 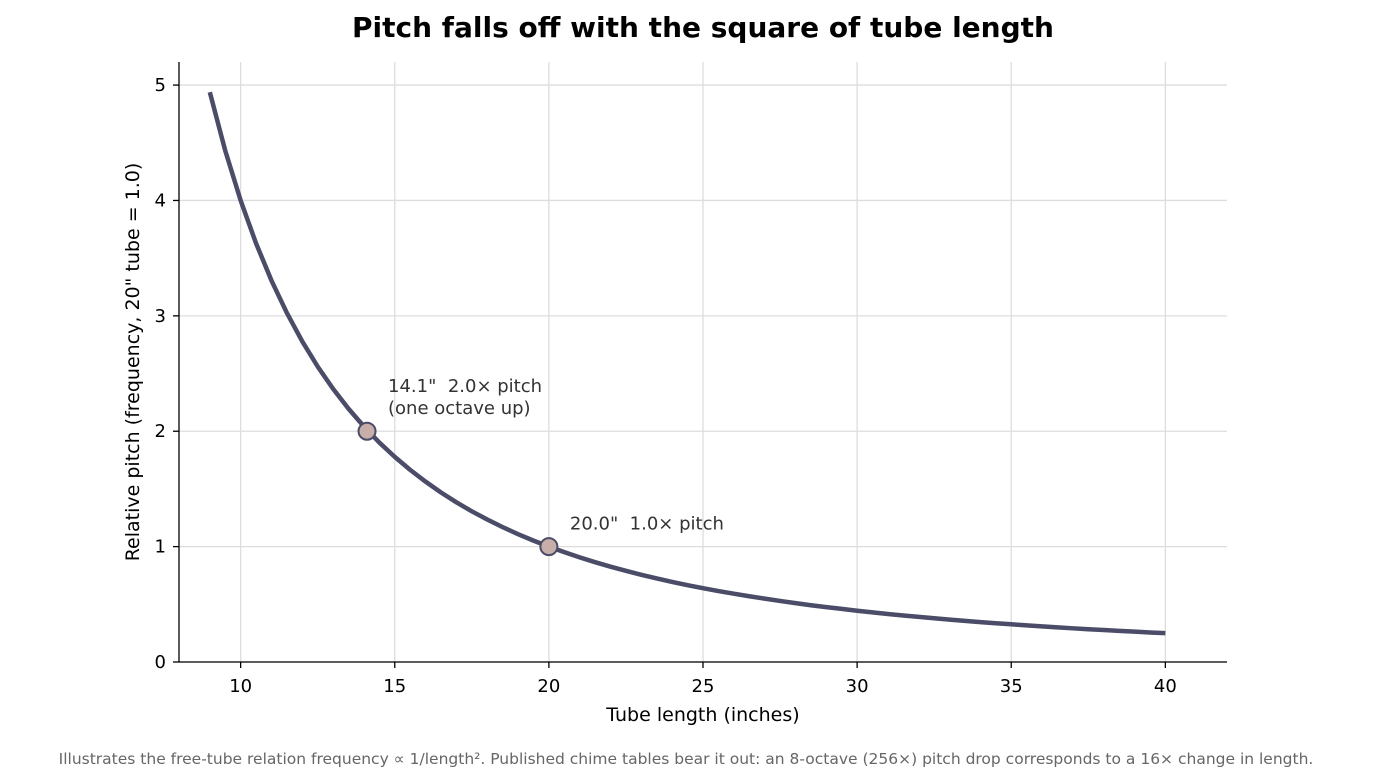 What do you see at coordinates (394, 686) in the screenshot?
I see `x-tick-label: 15` at bounding box center [394, 686].